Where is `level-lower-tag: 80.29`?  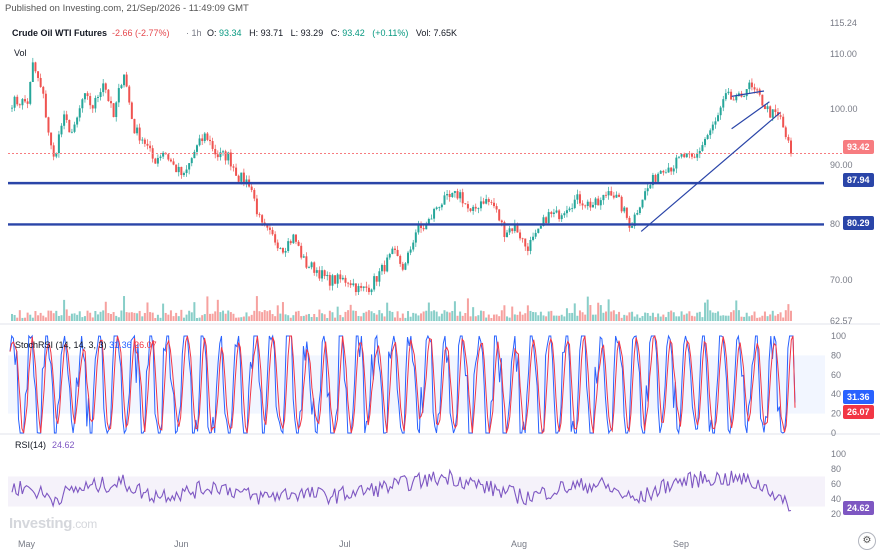
level-lower-tag: 80.29 is located at coordinates (858, 223).